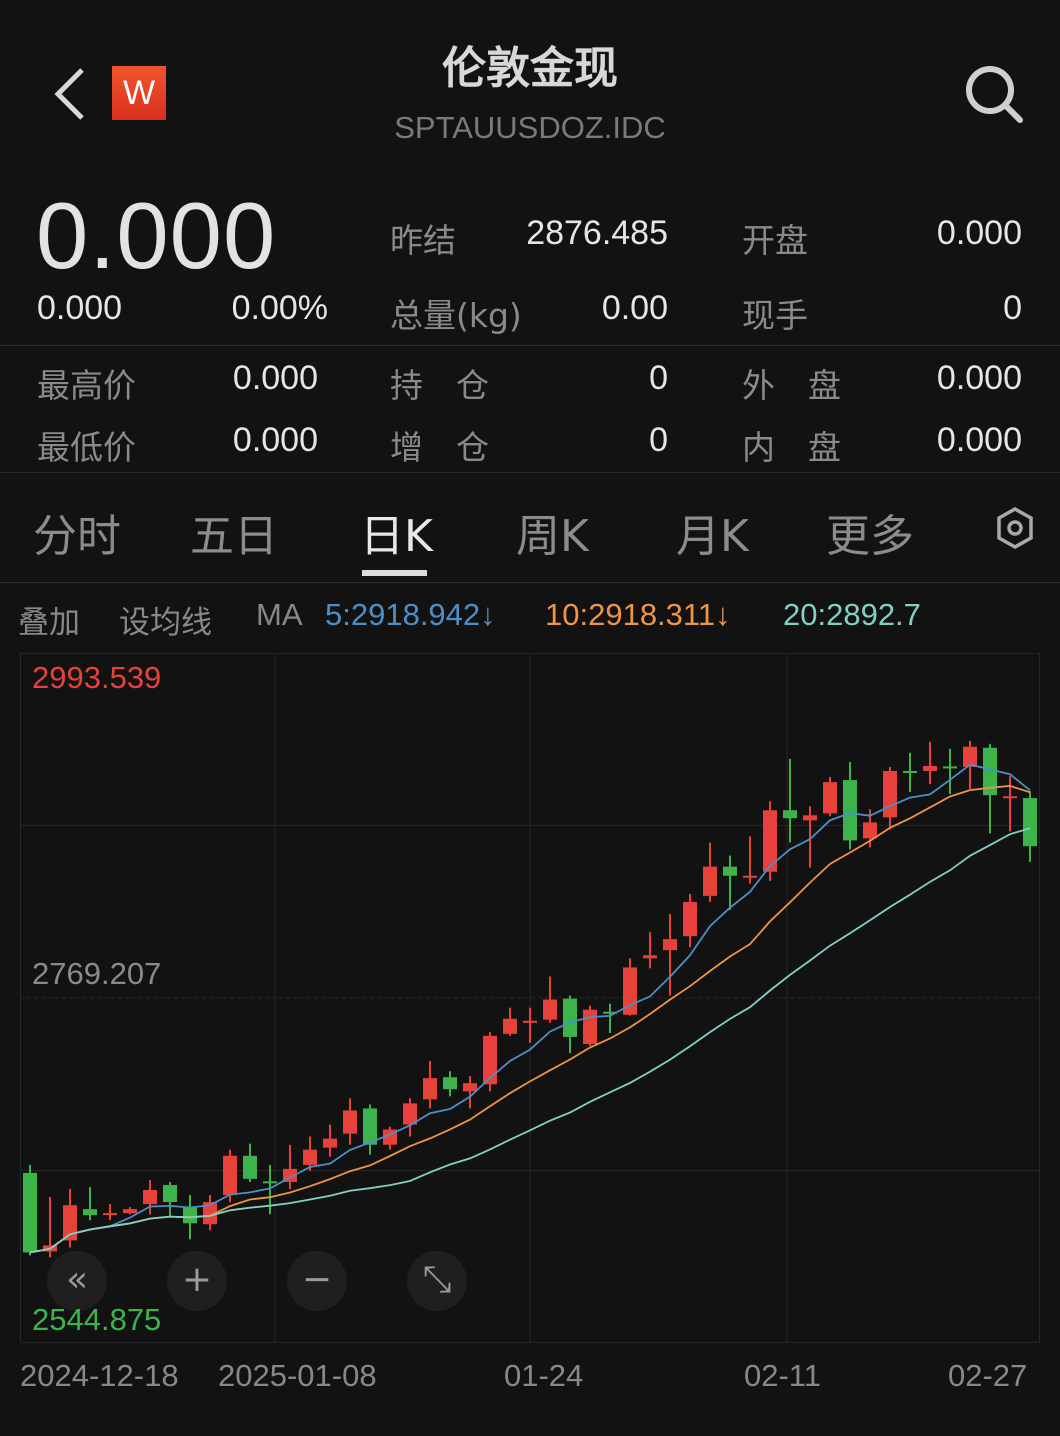 This screenshot has width=1060, height=1436. I want to click on scroll-left-button: «, so click(77, 1281).